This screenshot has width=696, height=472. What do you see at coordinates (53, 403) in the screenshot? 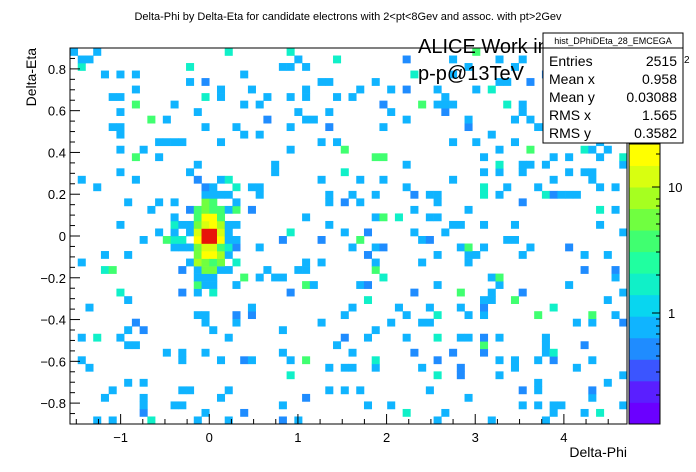
I see `y-tick-label: −0.8` at bounding box center [53, 403].